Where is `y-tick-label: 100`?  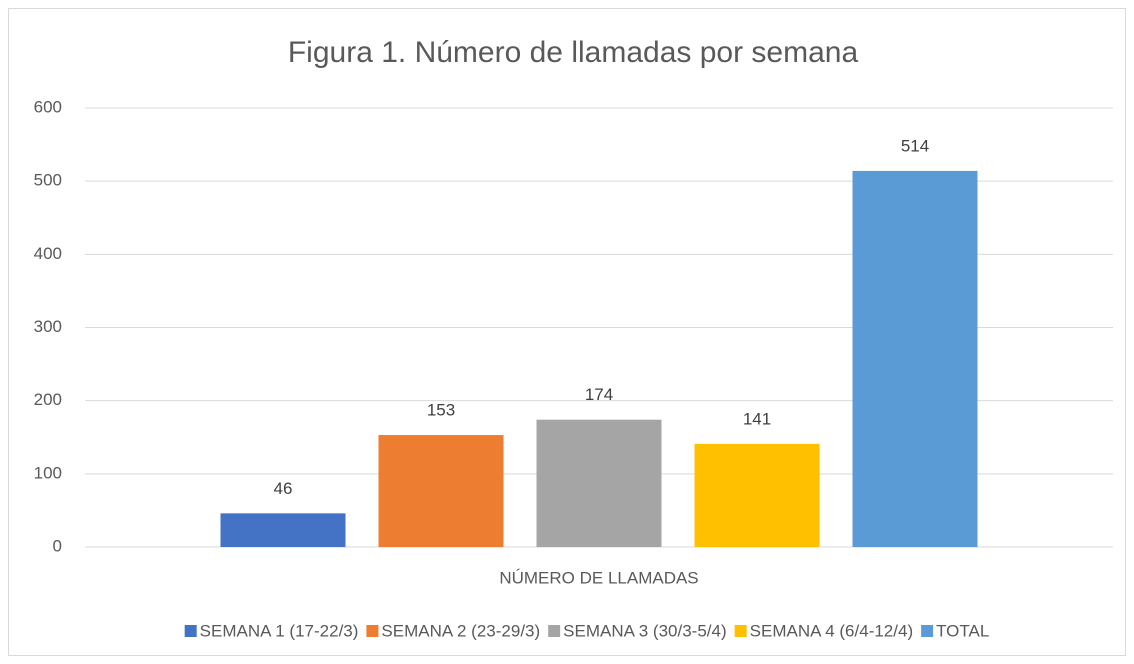
y-tick-label: 100 is located at coordinates (48, 472).